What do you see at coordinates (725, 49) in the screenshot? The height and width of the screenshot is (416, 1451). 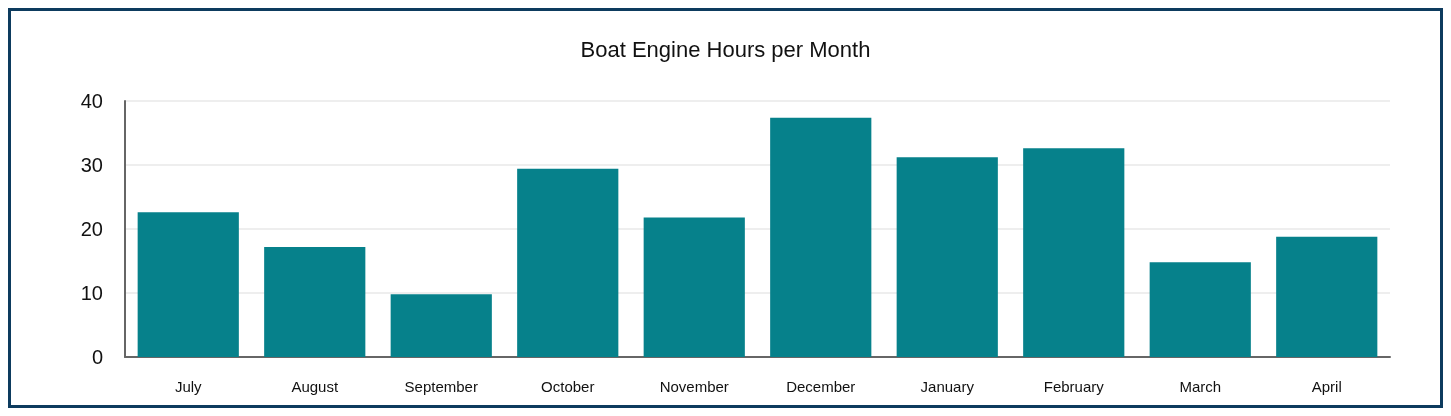 I see `chart-title: Boat Engine Hours per Month` at bounding box center [725, 49].